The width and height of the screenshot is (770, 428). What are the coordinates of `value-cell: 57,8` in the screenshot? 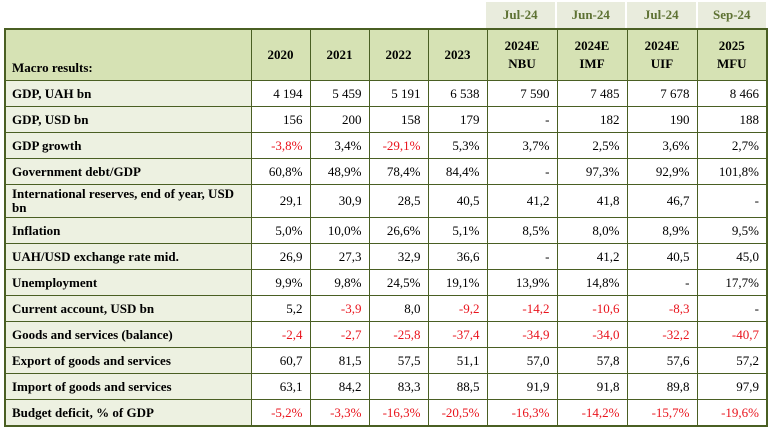 It's located at (592, 360).